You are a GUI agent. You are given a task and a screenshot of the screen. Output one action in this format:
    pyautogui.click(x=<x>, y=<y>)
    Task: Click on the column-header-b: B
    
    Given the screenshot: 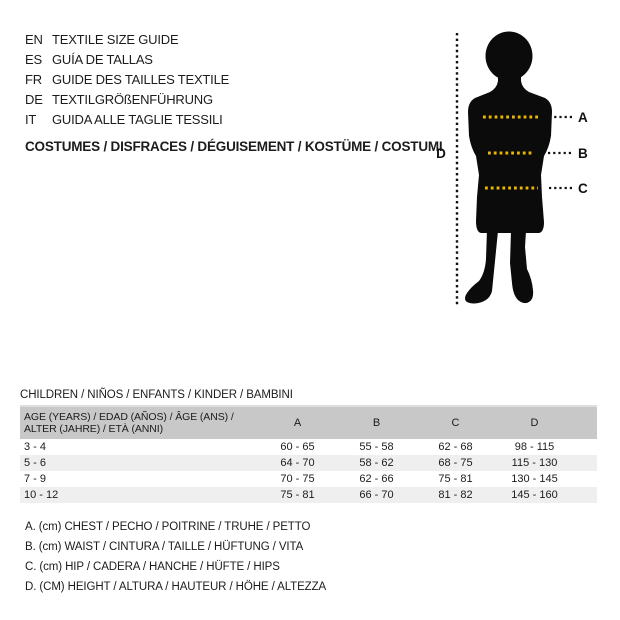 What is the action you would take?
    pyautogui.click(x=376, y=423)
    